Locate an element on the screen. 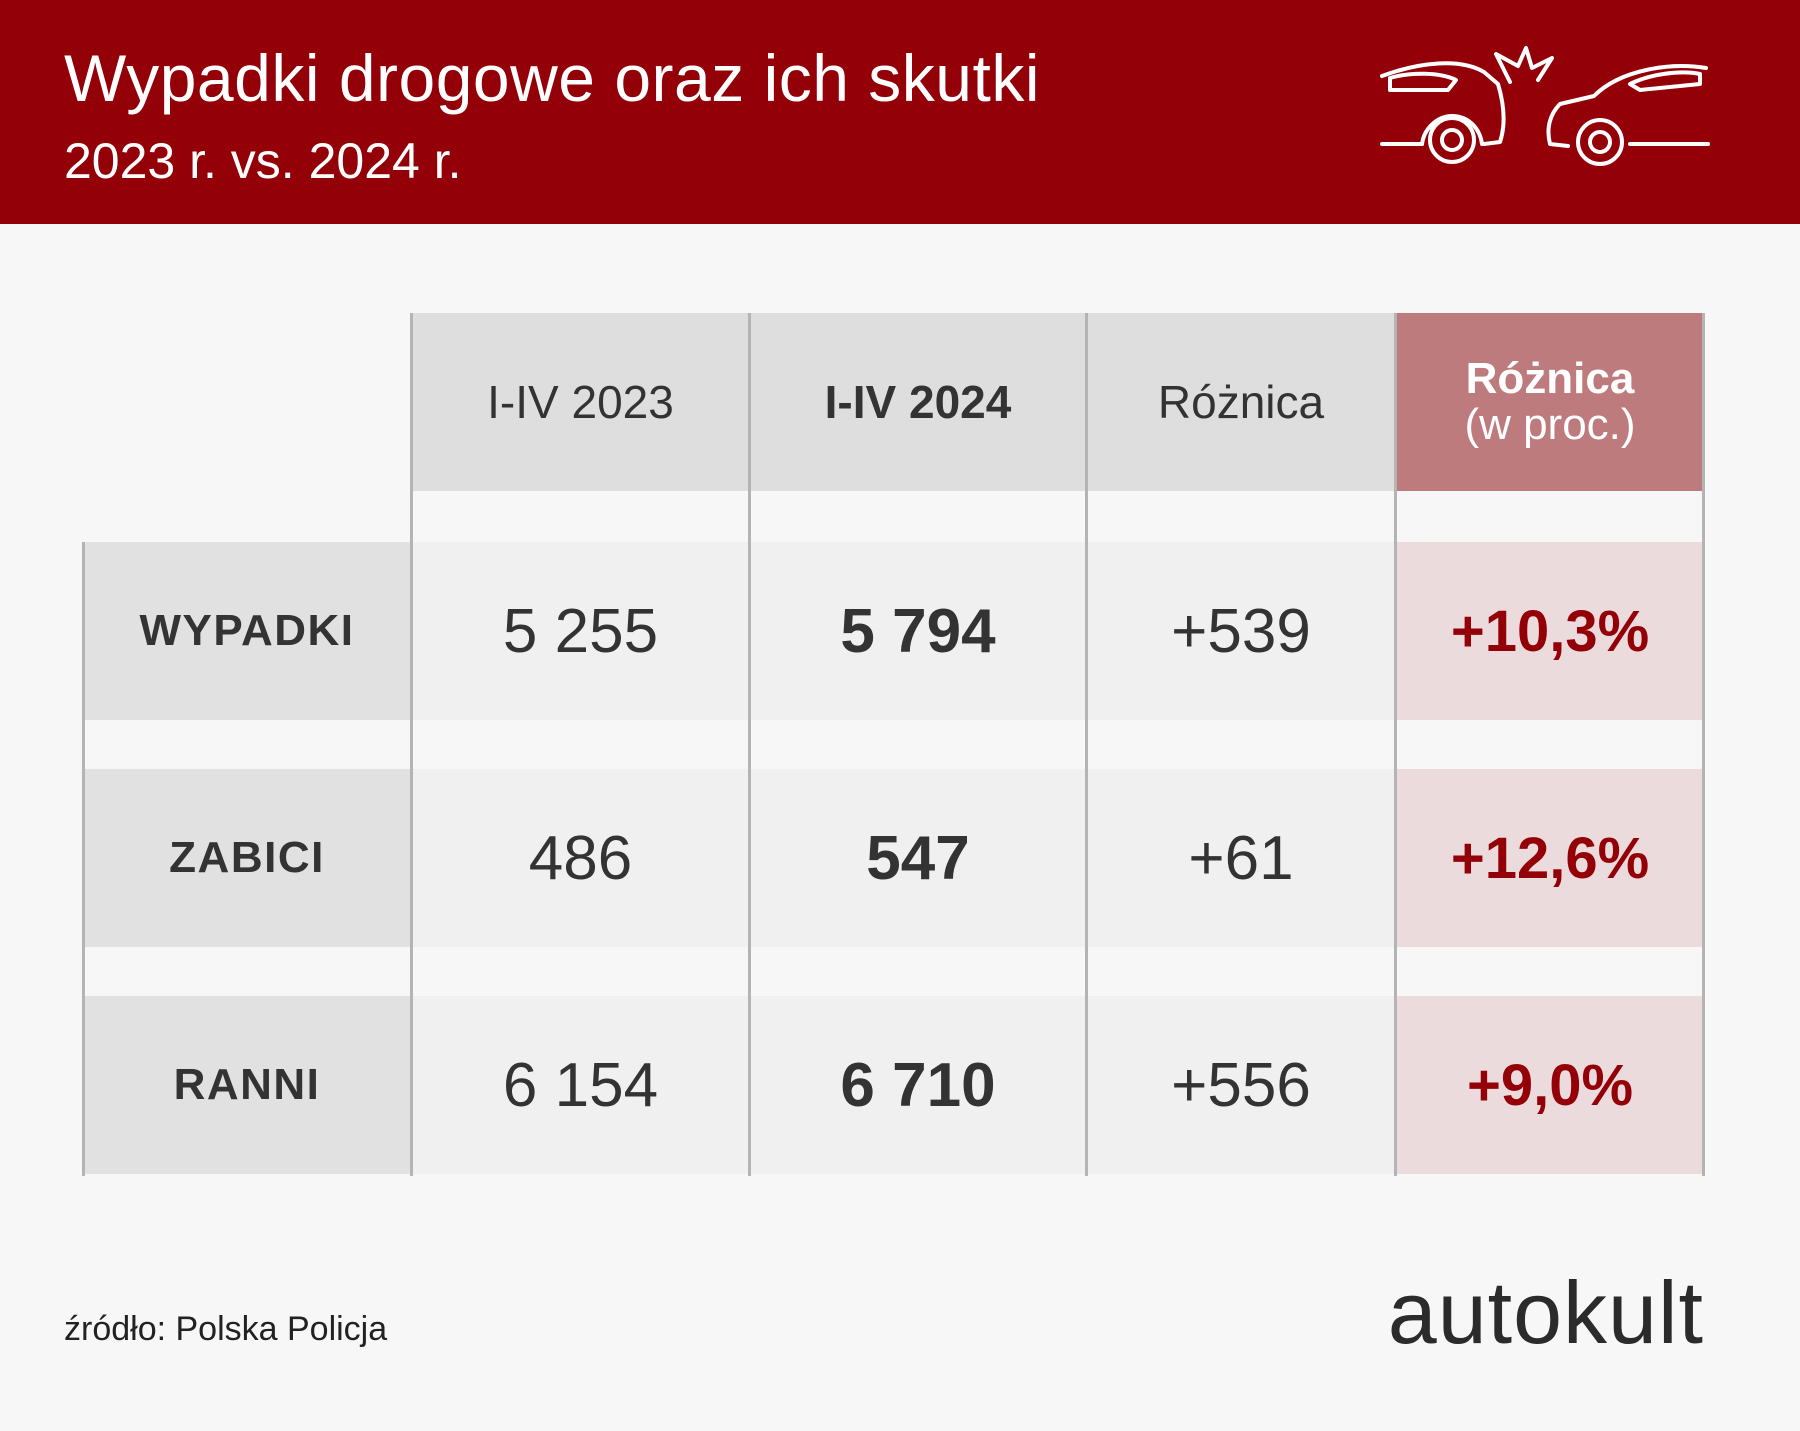 The width and height of the screenshot is (1800, 1431). value-wypadki-2023: 5 255 is located at coordinates (580, 631).